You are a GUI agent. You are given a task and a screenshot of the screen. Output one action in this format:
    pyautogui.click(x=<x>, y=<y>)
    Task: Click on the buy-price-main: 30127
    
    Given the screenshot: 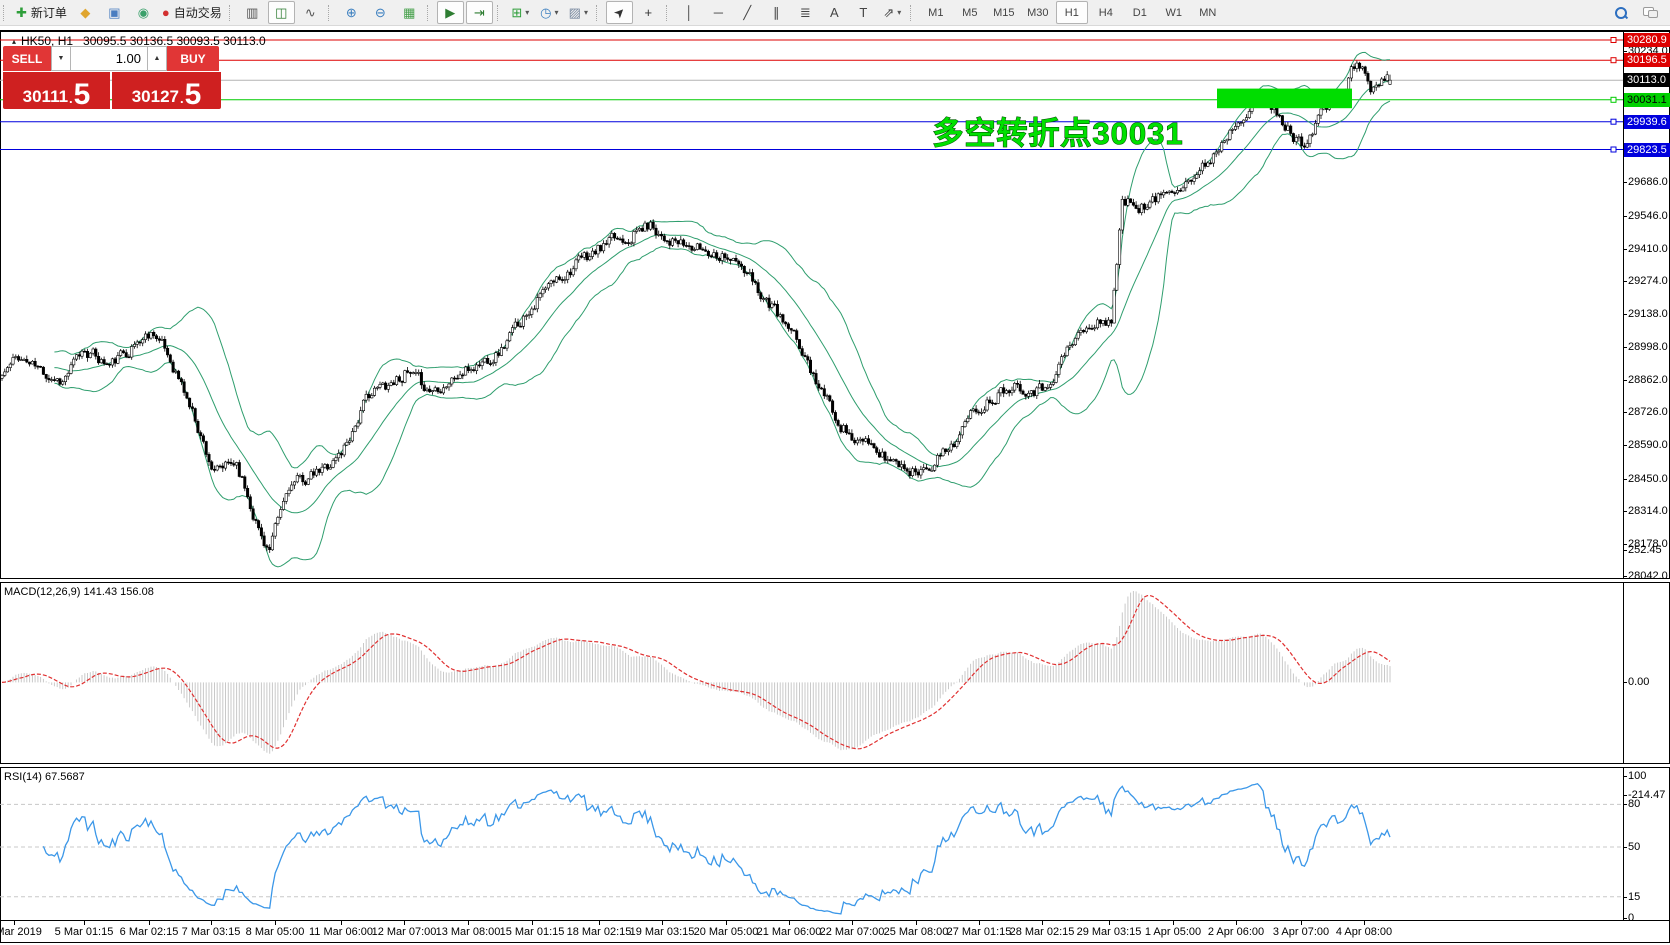 What is the action you would take?
    pyautogui.click(x=155, y=96)
    